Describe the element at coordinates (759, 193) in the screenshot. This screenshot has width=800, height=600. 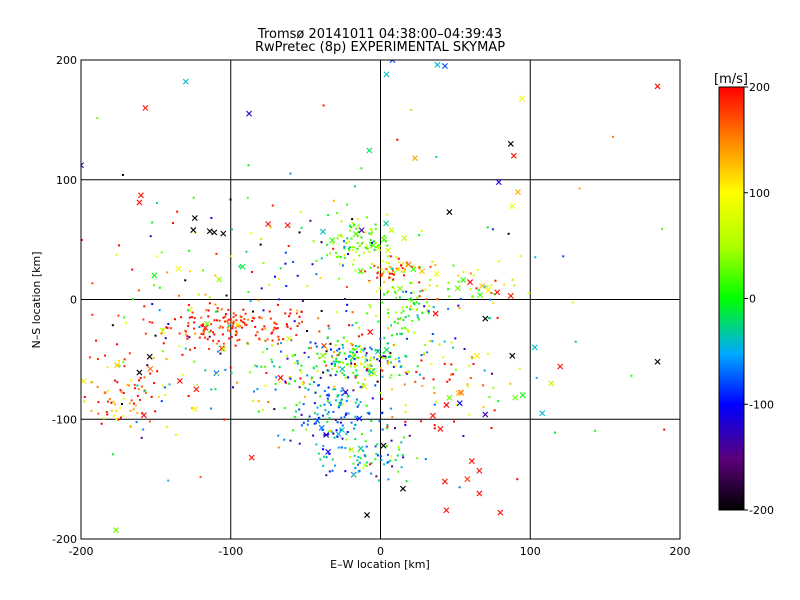
I see `colorbar-tick-label: 100` at that location.